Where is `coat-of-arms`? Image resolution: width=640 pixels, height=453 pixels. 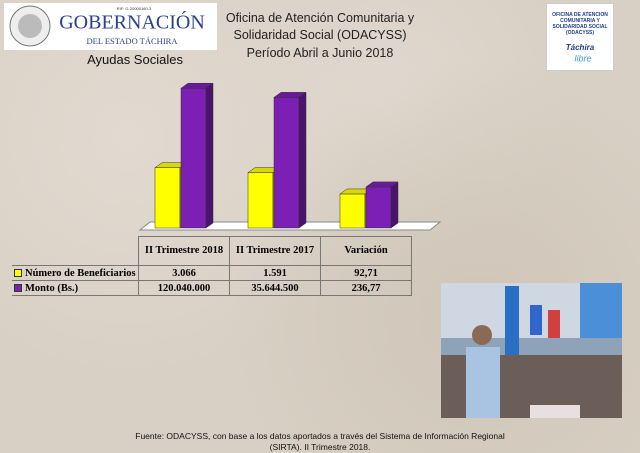 coat-of-arms is located at coordinates (30, 26).